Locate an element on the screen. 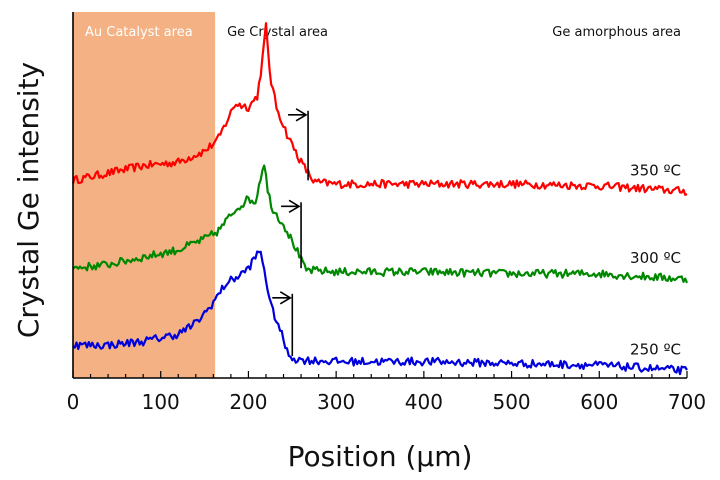 The image size is (720, 480). x-tick-label: 200 is located at coordinates (248, 402).